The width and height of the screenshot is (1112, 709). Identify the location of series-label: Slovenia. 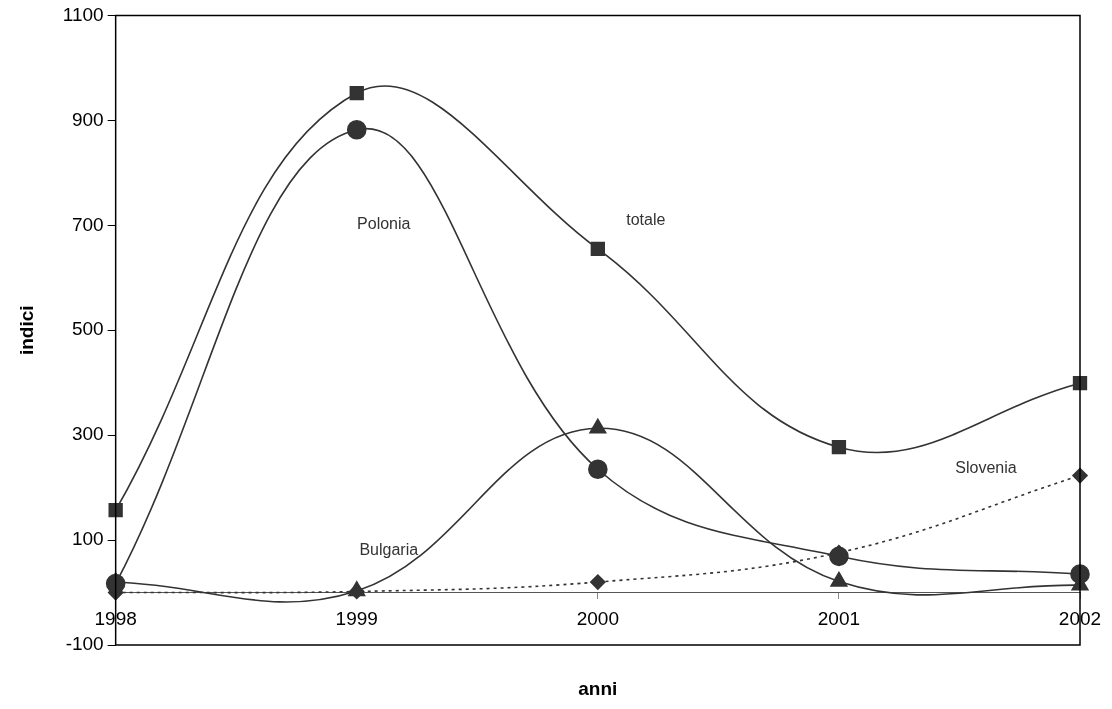
(986, 467).